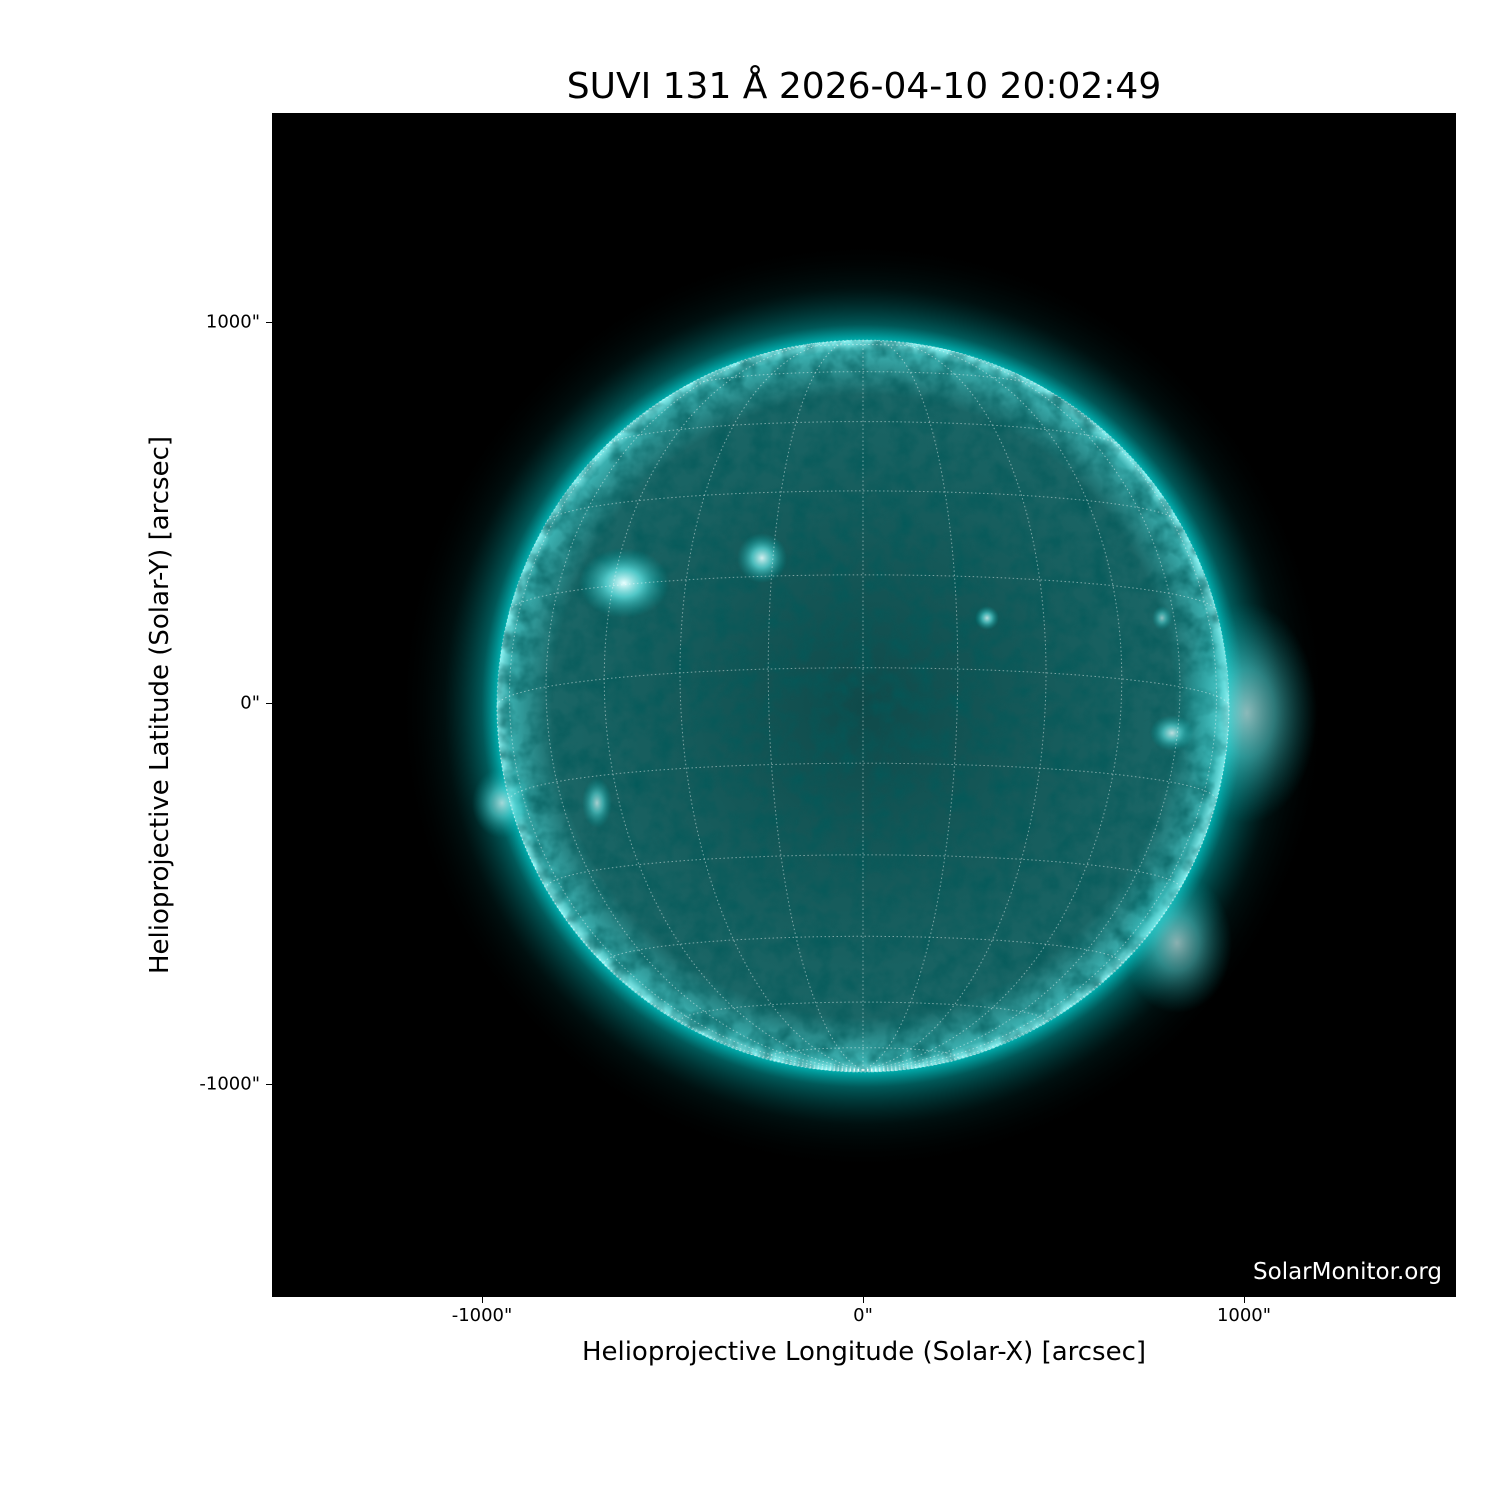  What do you see at coordinates (229, 1084) in the screenshot?
I see `y-tick-label: -1000"` at bounding box center [229, 1084].